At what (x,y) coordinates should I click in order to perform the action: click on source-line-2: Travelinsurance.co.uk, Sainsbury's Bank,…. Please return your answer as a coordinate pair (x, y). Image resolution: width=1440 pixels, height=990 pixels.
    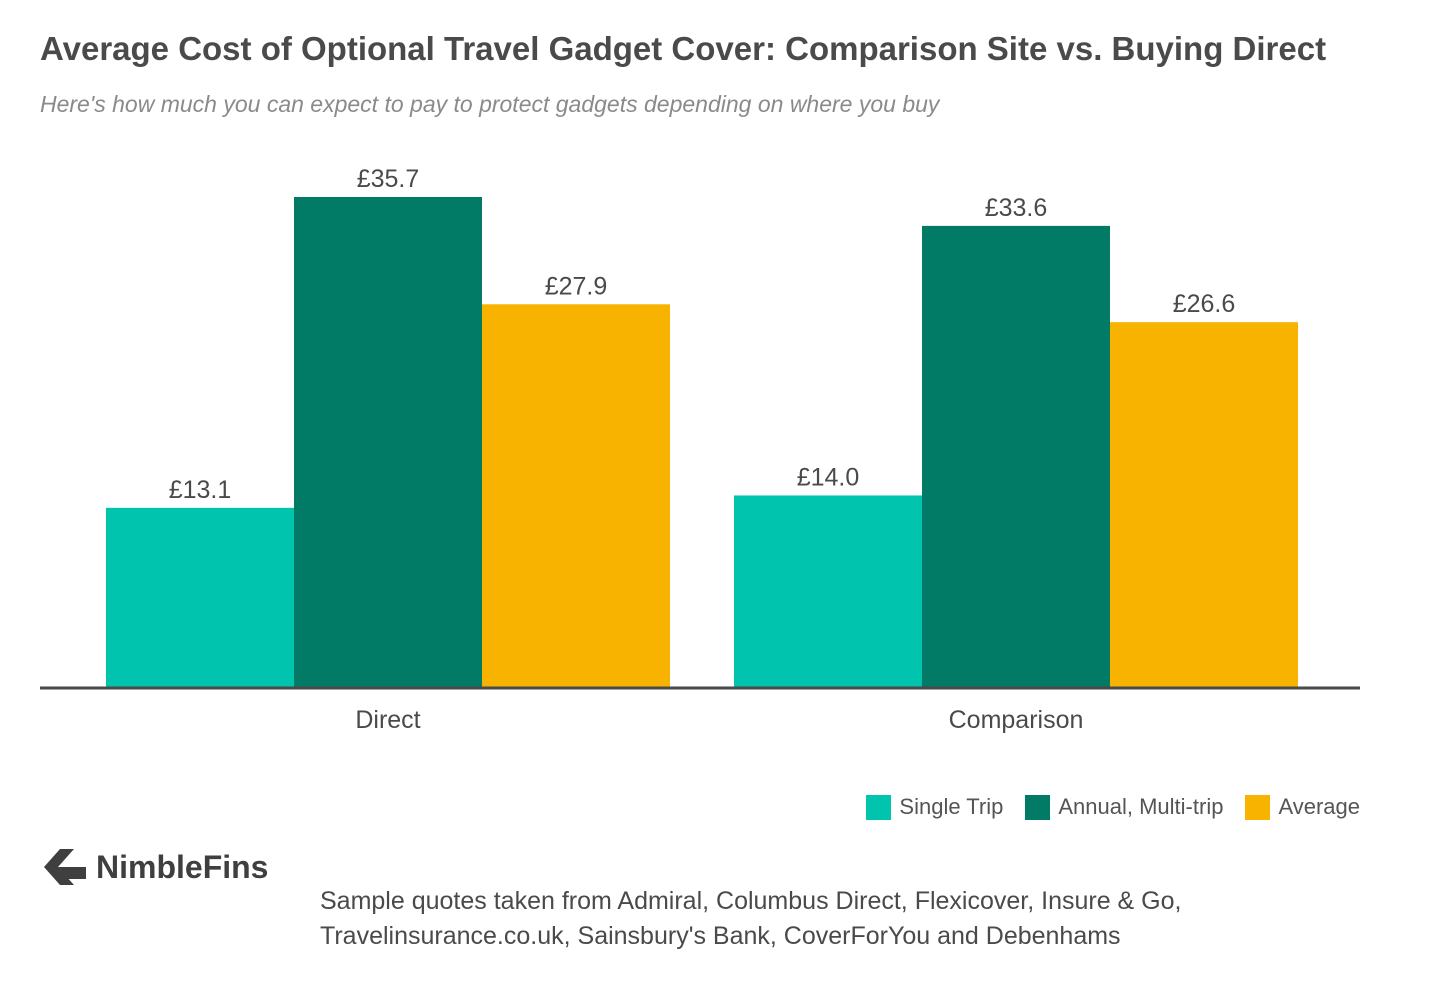
    Looking at the image, I should click on (720, 936).